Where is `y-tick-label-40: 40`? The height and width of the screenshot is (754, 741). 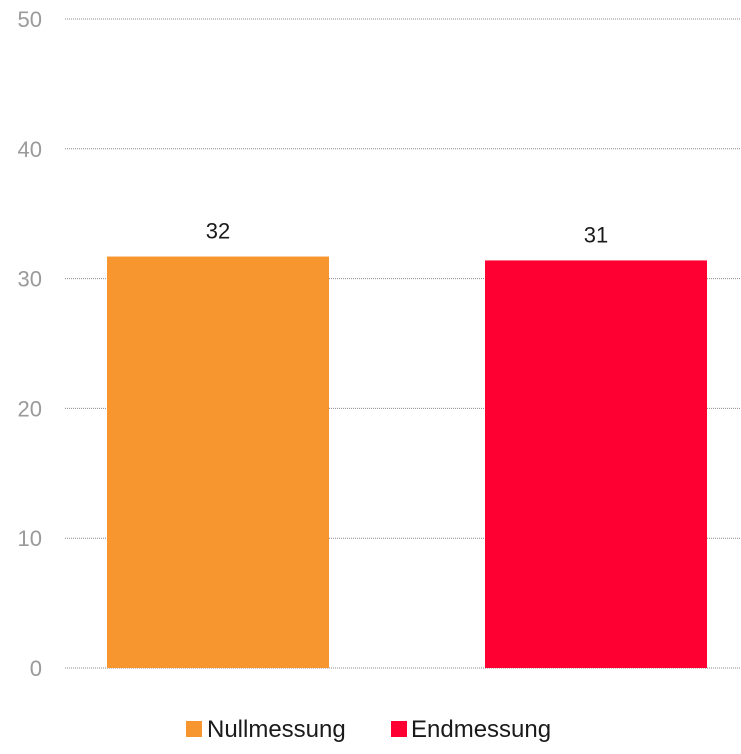 y-tick-label-40: 40 is located at coordinates (30, 149).